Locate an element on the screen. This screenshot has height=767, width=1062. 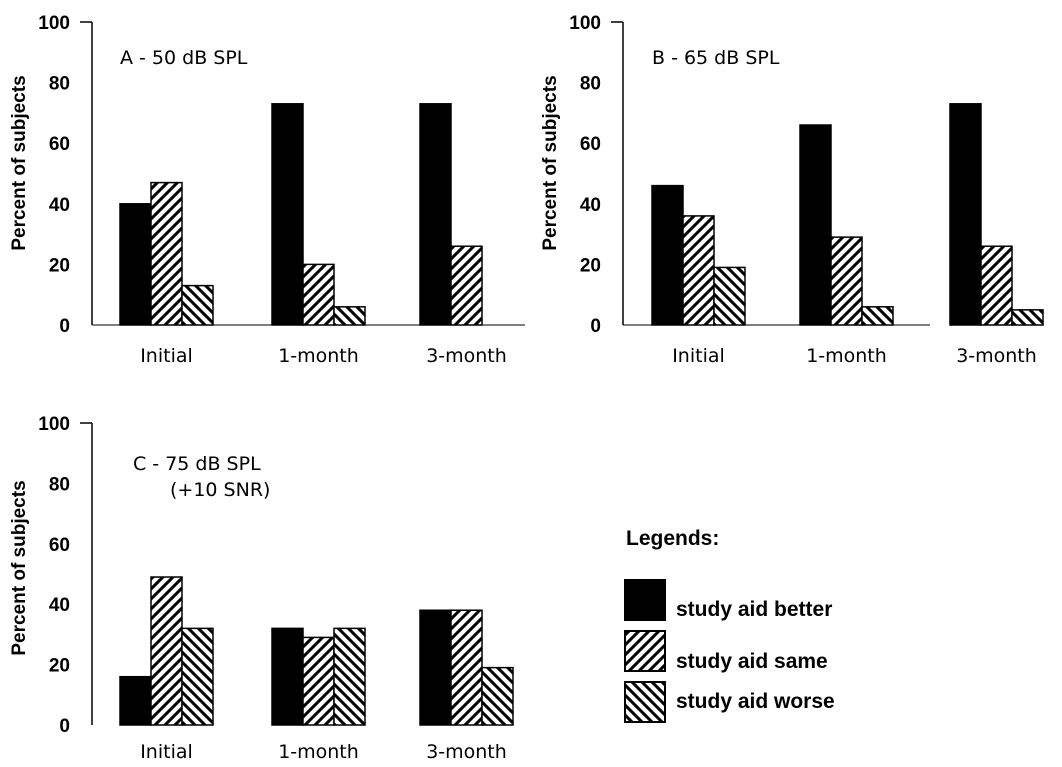
legend-swatch-better is located at coordinates (645, 600).